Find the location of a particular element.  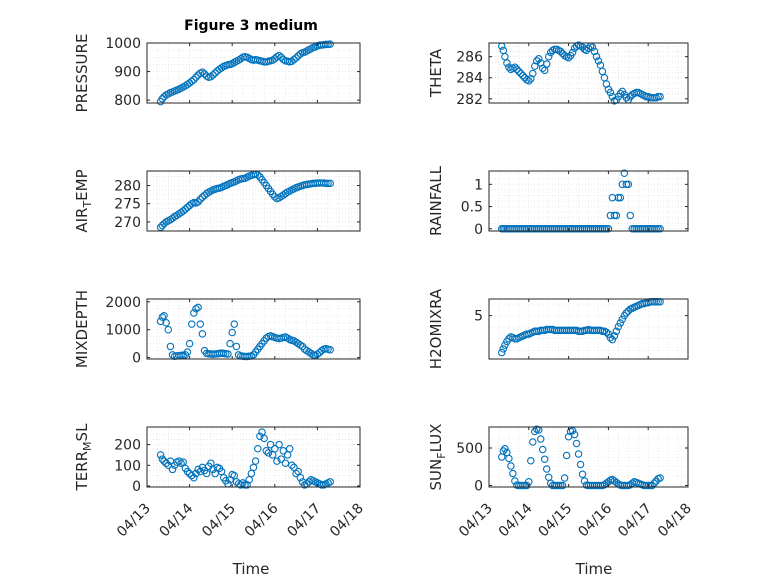

x-tick-label: 04/18 is located at coordinates (347, 521).